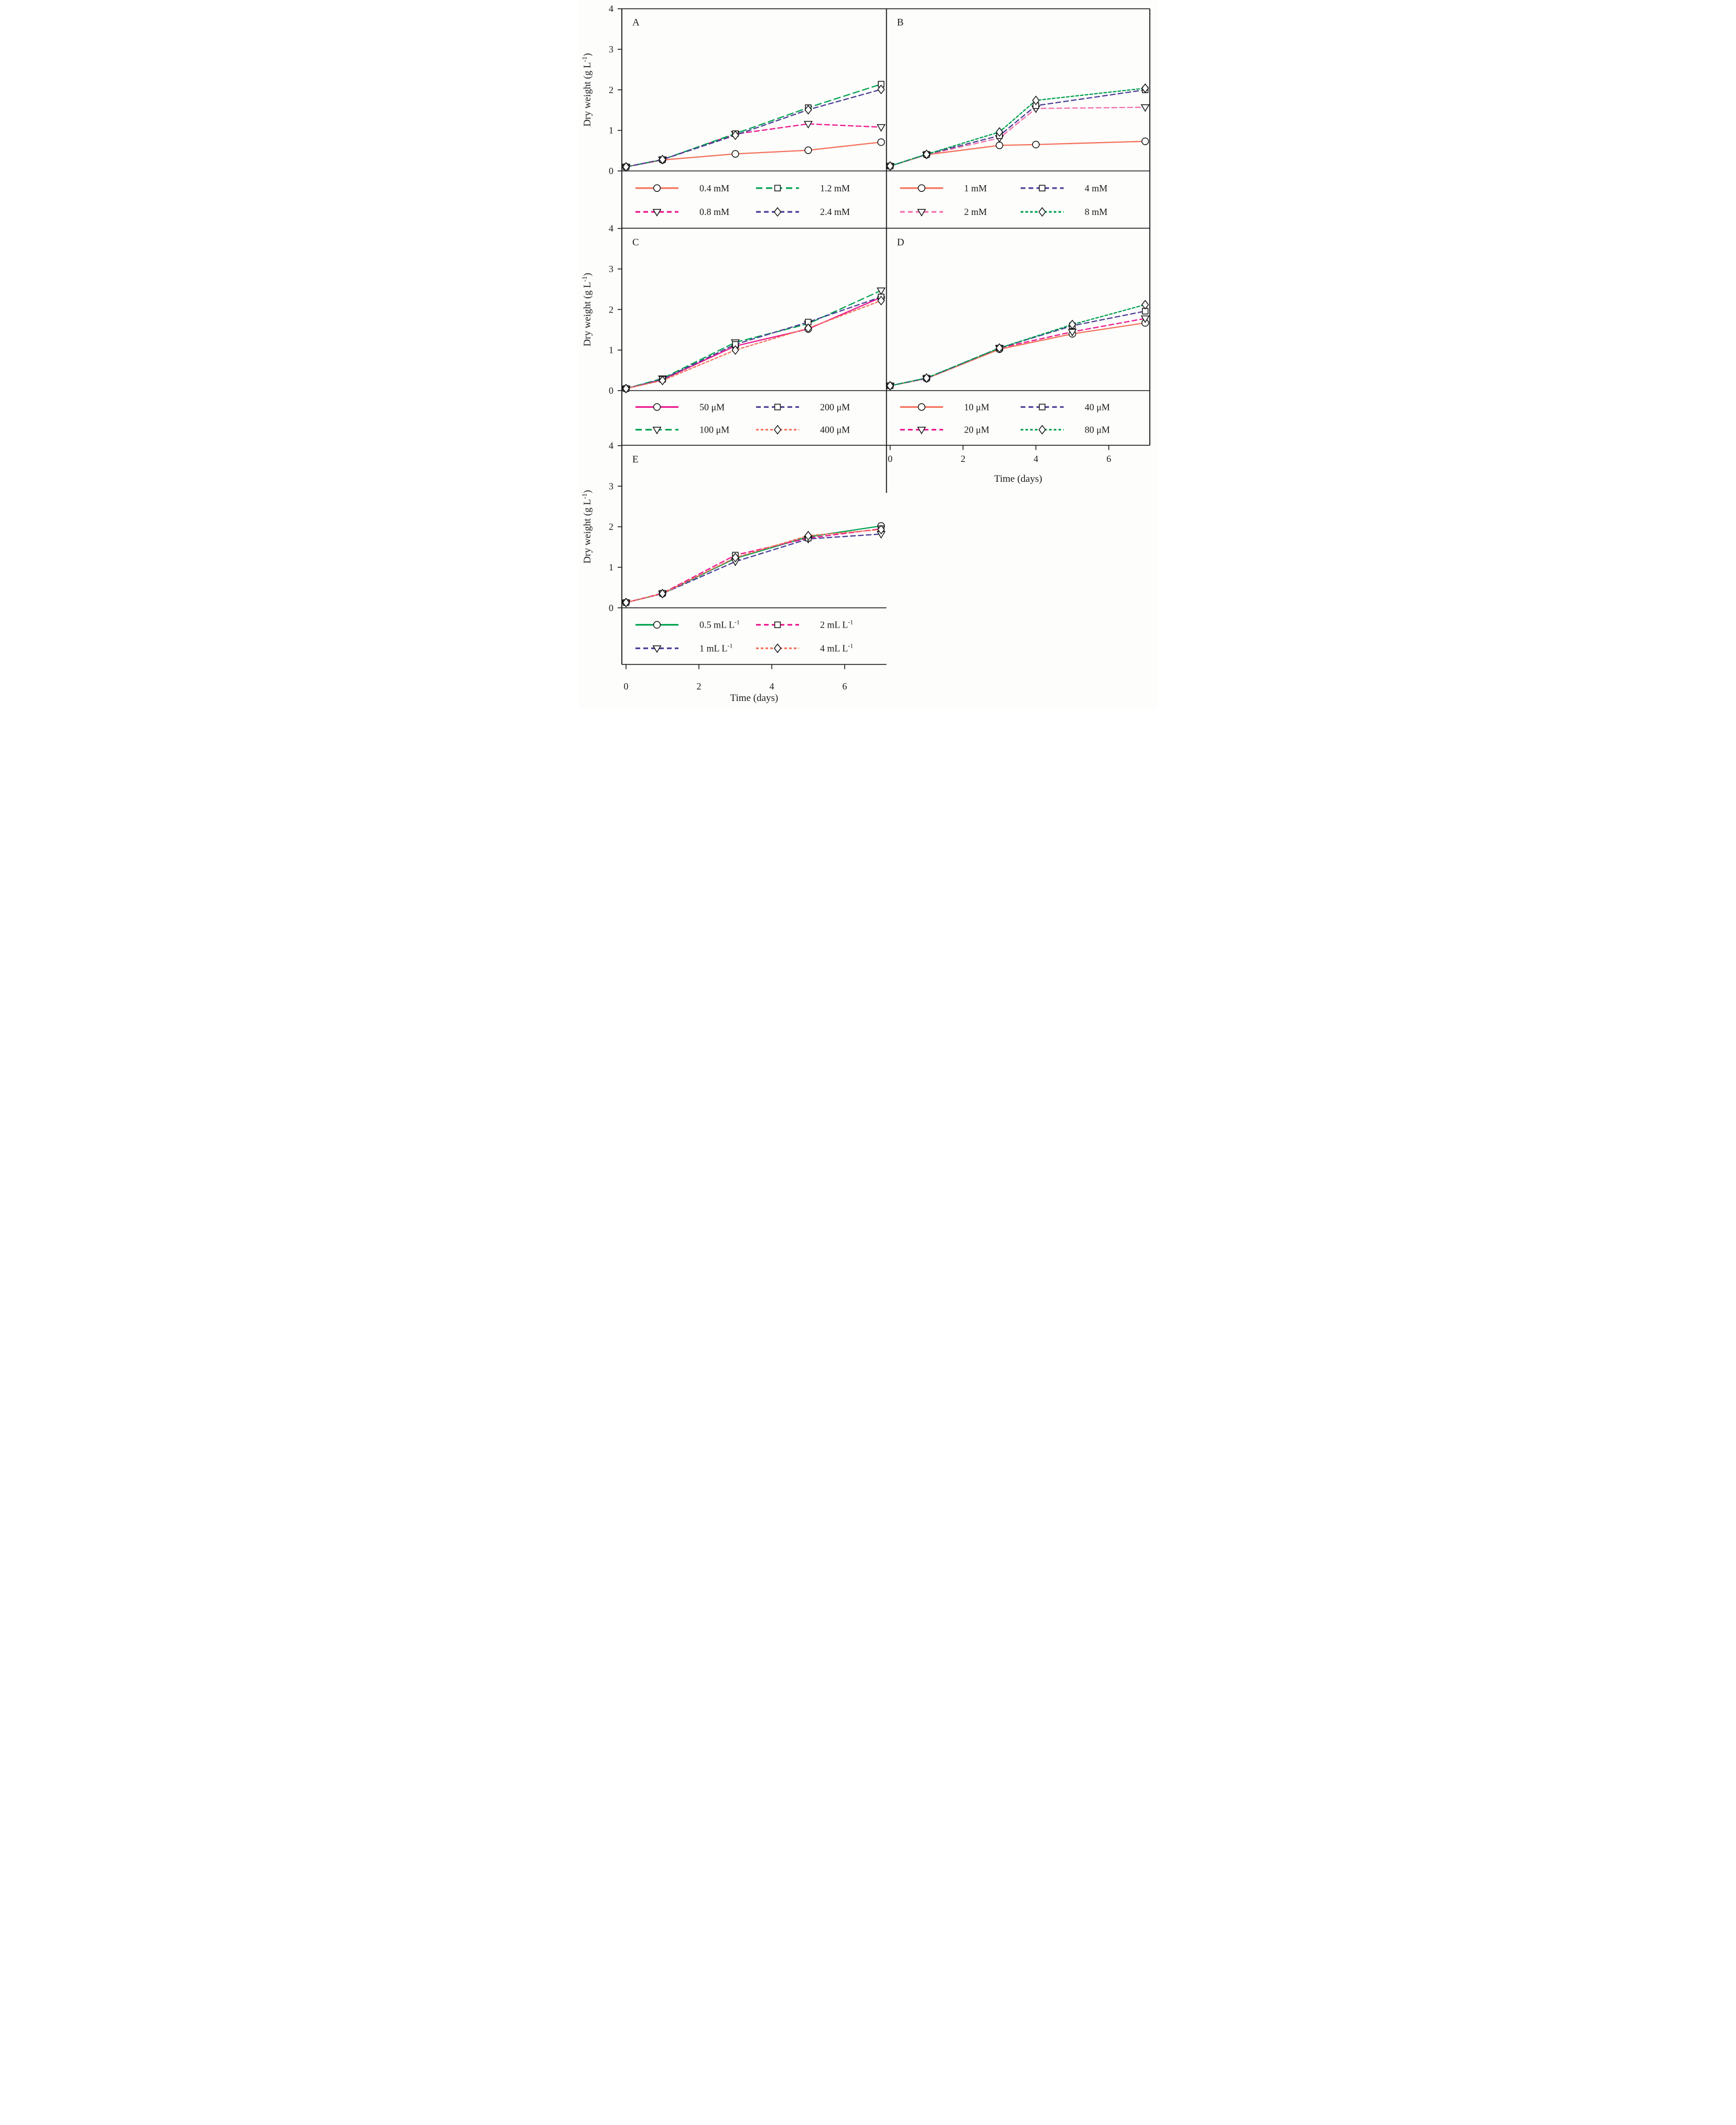  I want to click on panel-label-D: D, so click(901, 242).